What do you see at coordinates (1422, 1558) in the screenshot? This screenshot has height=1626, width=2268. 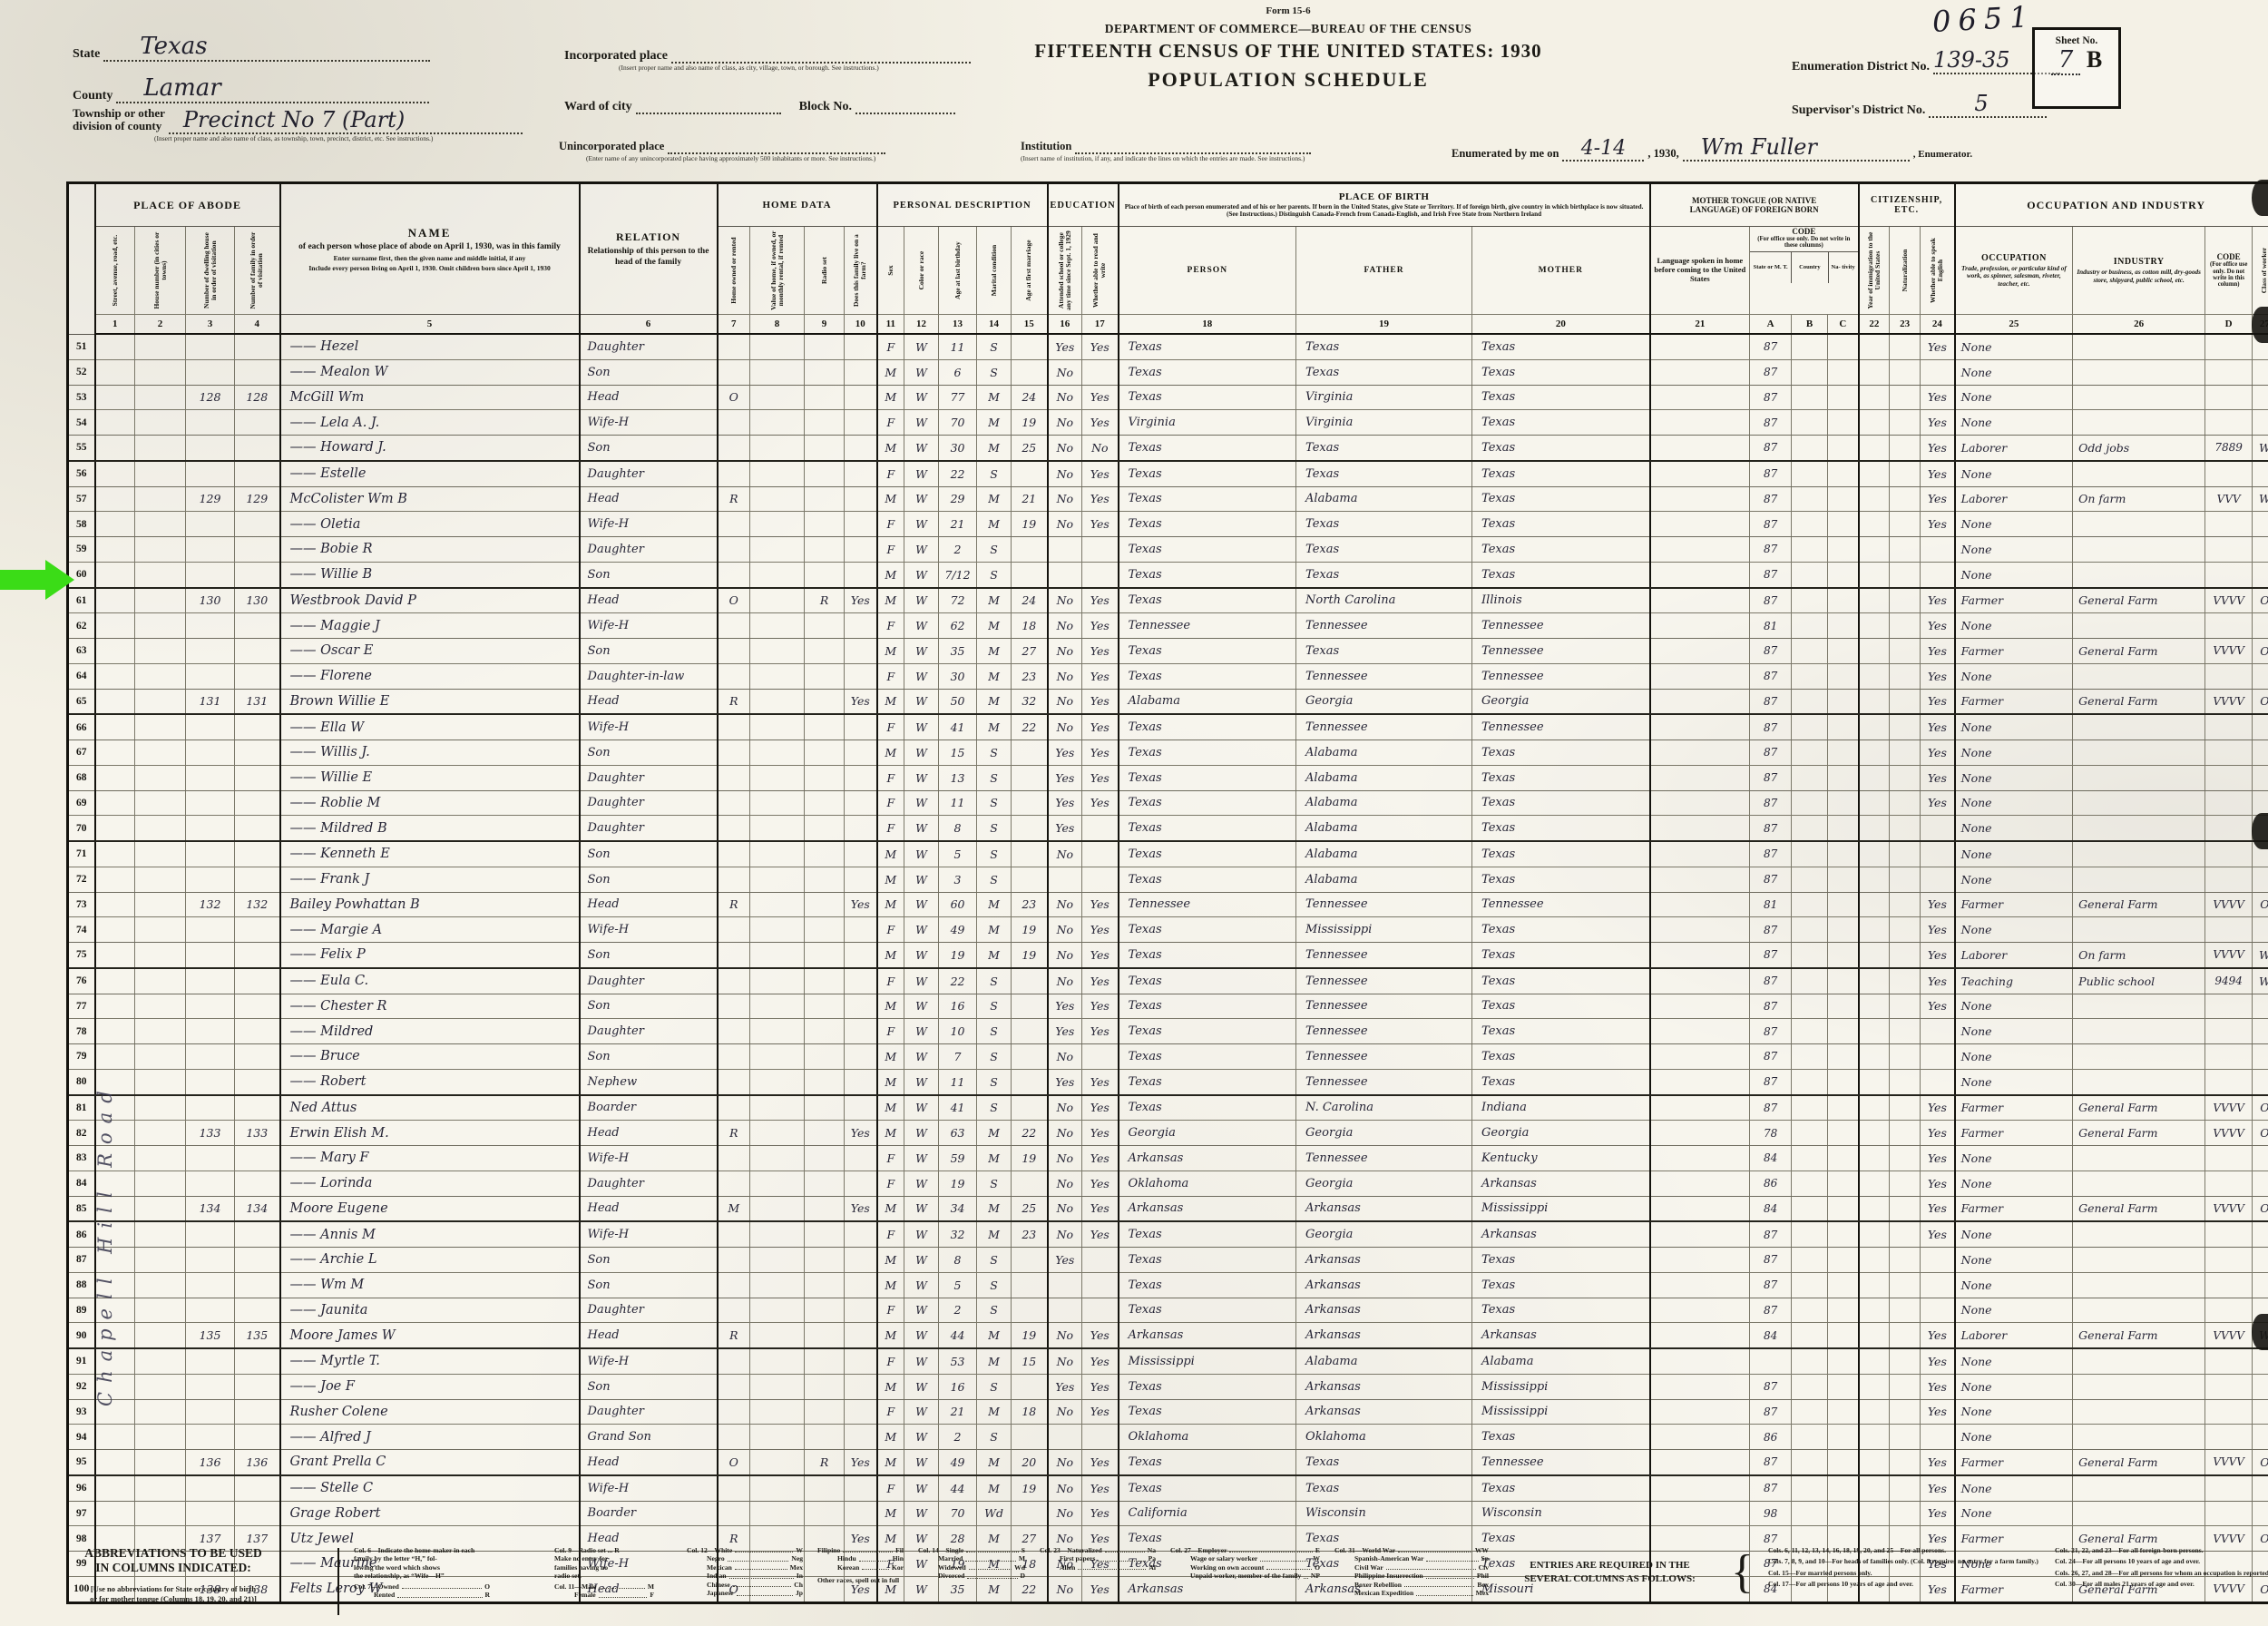 I see `abbrev-pair: Spanish-American War Sp` at bounding box center [1422, 1558].